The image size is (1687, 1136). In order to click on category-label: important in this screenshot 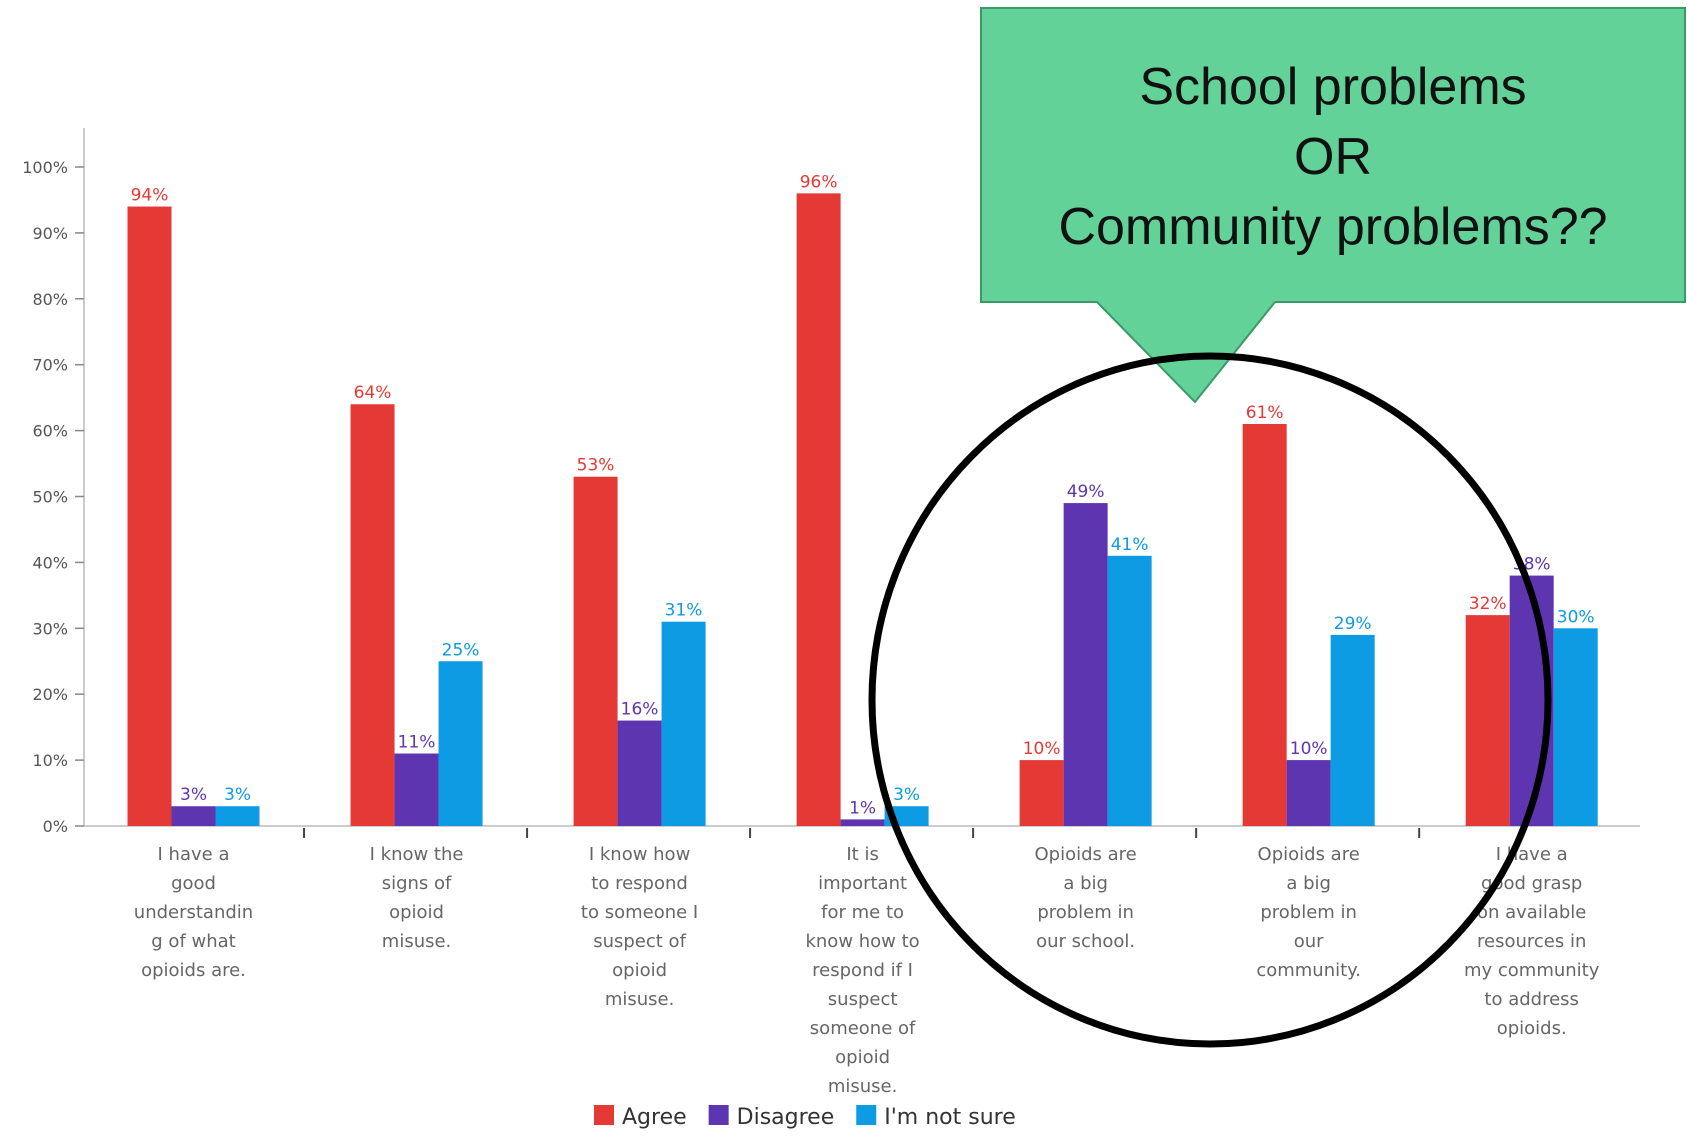, I will do `click(862, 883)`.